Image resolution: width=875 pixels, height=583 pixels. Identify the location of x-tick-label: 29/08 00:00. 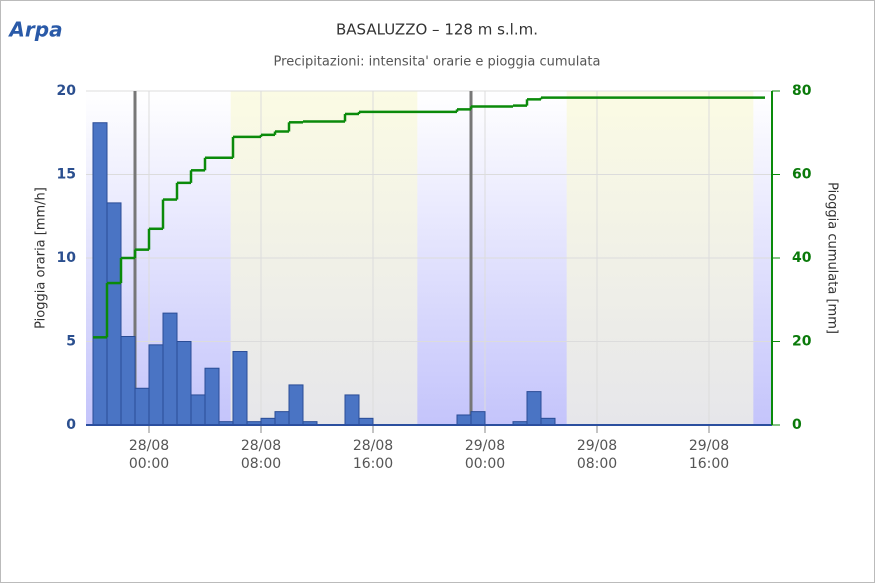
(485, 455).